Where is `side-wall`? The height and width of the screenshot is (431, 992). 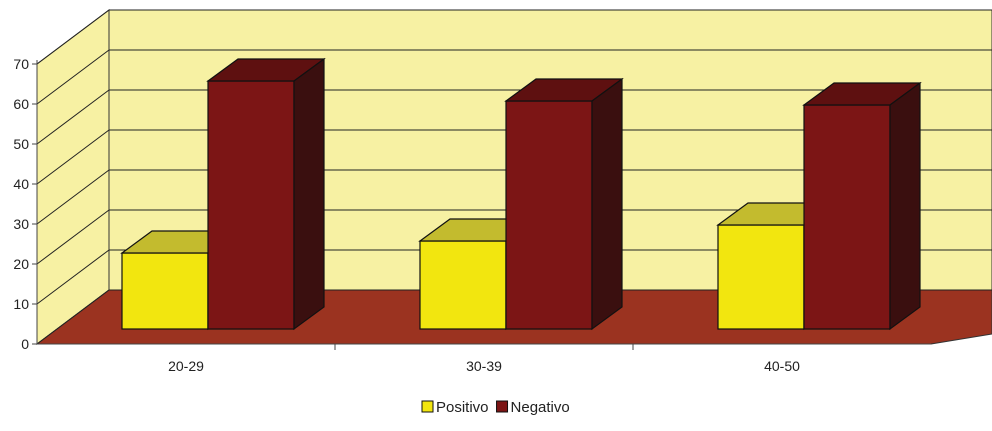 side-wall is located at coordinates (73, 177).